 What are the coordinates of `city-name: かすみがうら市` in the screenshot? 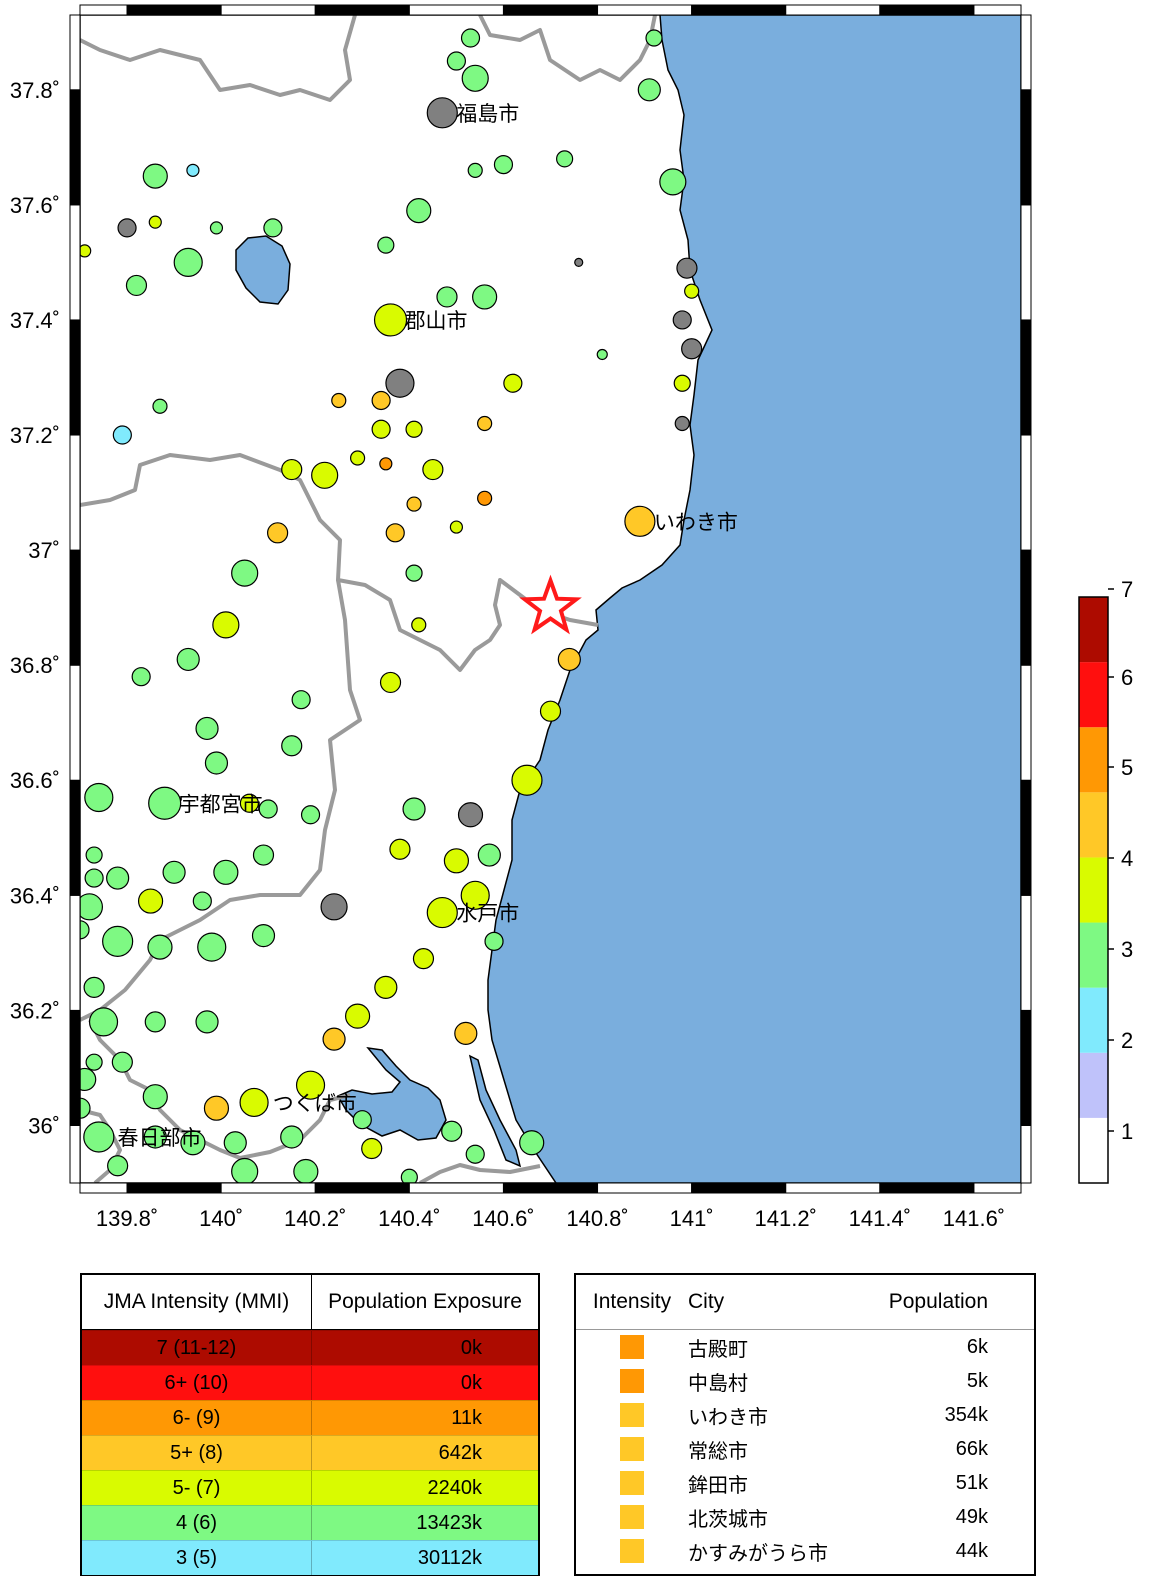 It's located at (758, 1552).